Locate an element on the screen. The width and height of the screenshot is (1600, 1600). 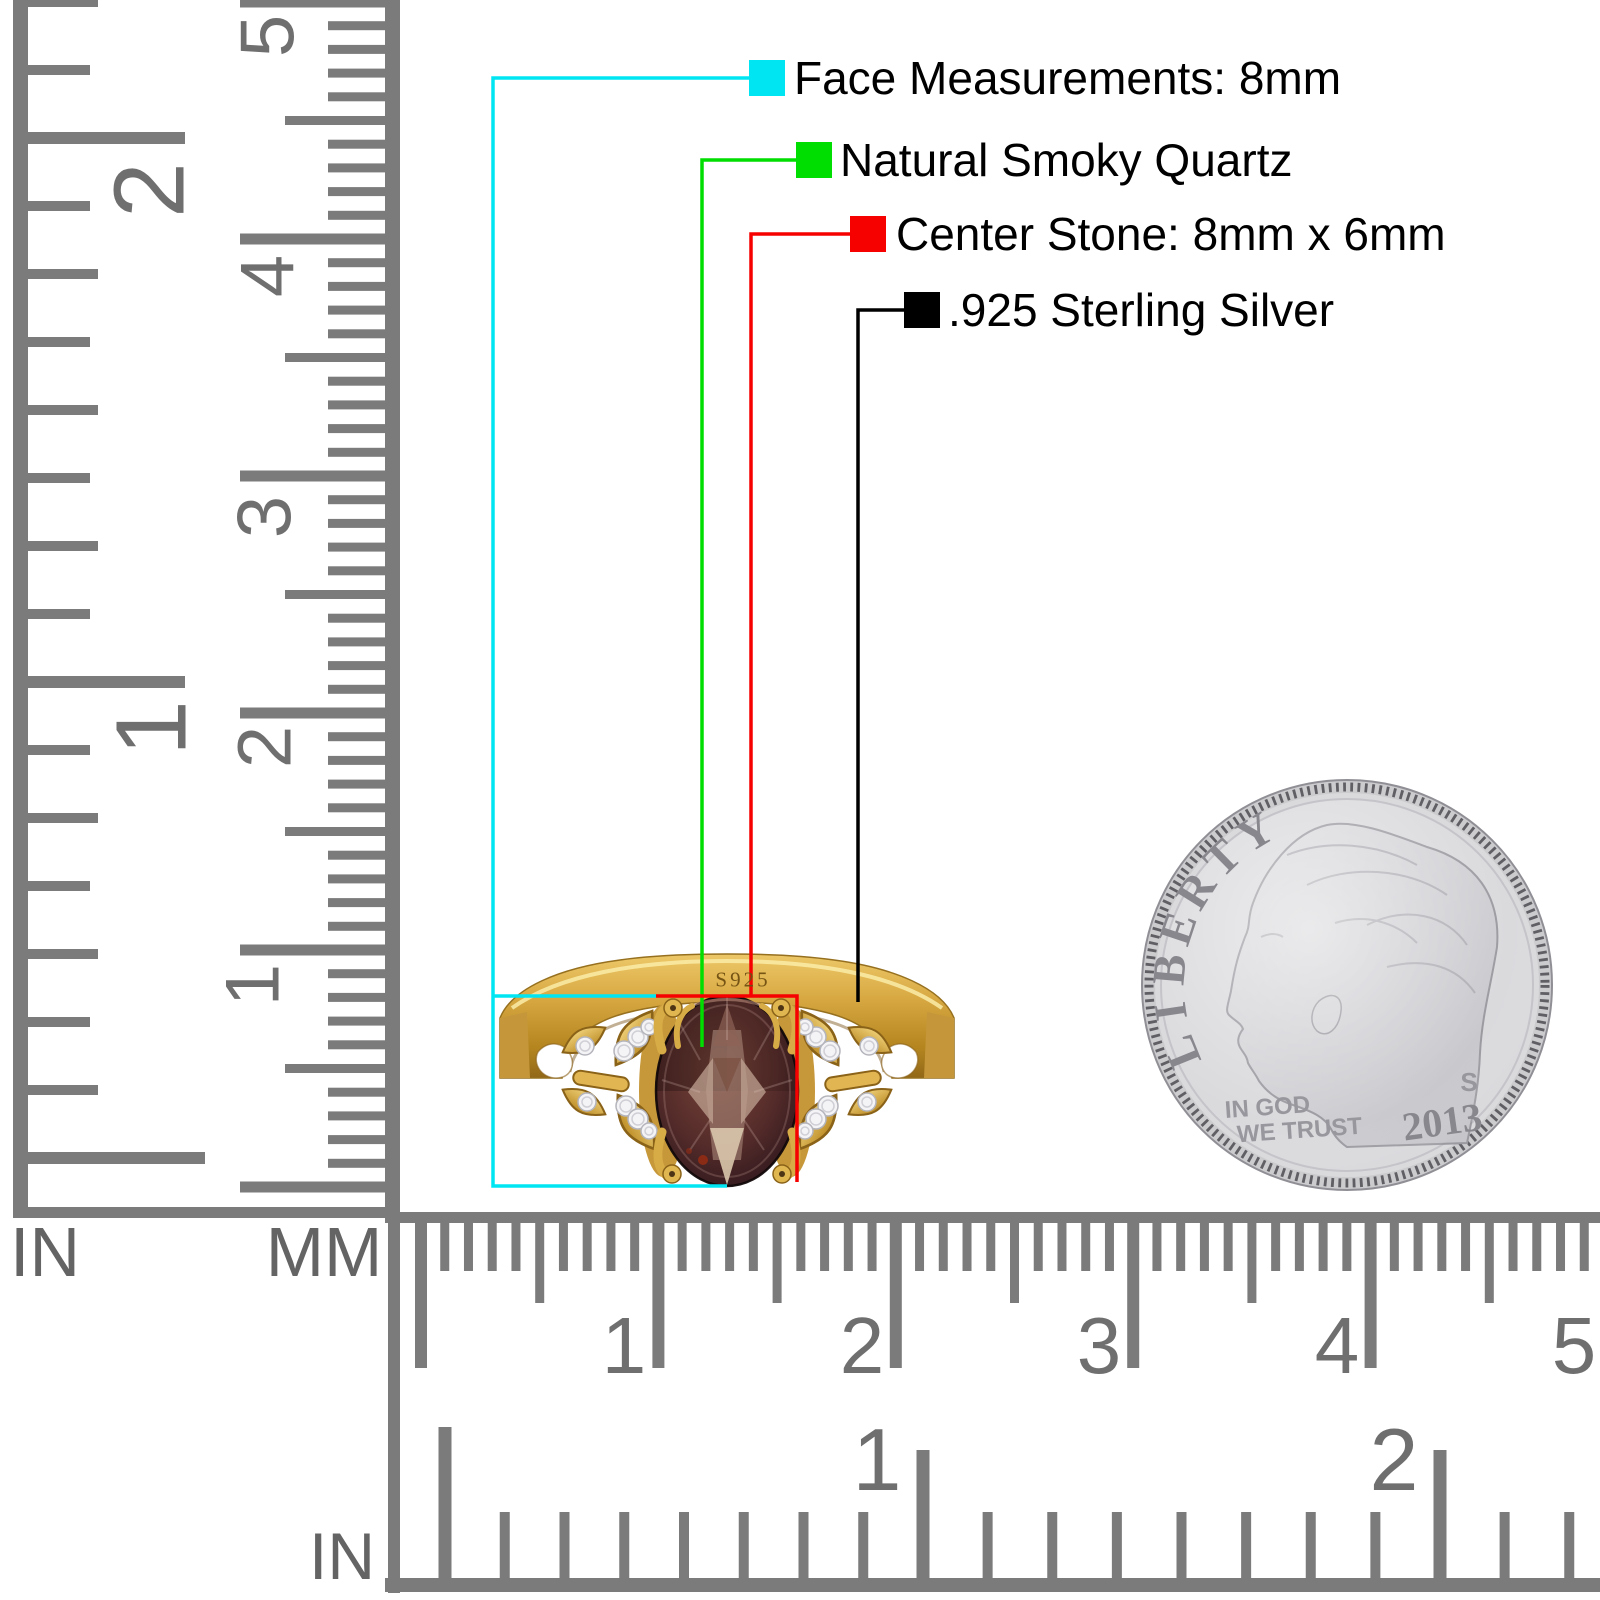
vruler-in-unit: IN is located at coordinates (45, 1252).